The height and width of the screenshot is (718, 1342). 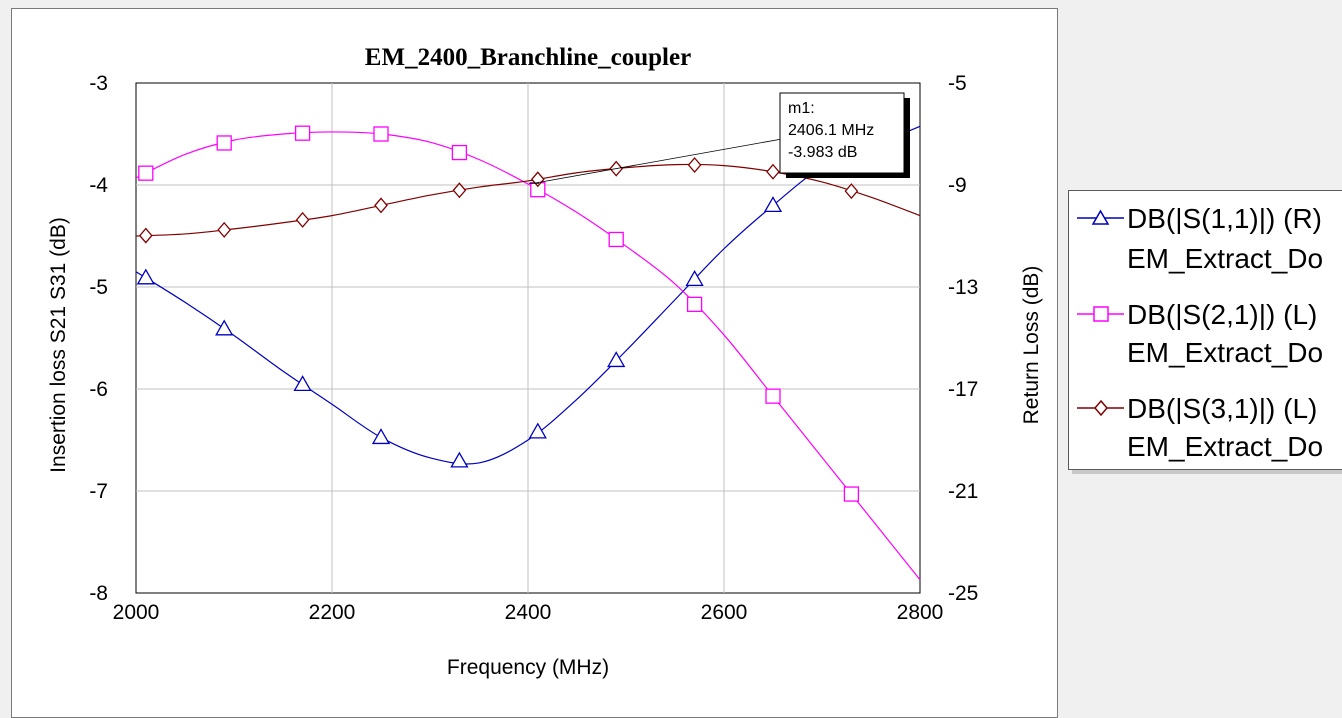 I want to click on x-tick-label: 2800, so click(x=920, y=612).